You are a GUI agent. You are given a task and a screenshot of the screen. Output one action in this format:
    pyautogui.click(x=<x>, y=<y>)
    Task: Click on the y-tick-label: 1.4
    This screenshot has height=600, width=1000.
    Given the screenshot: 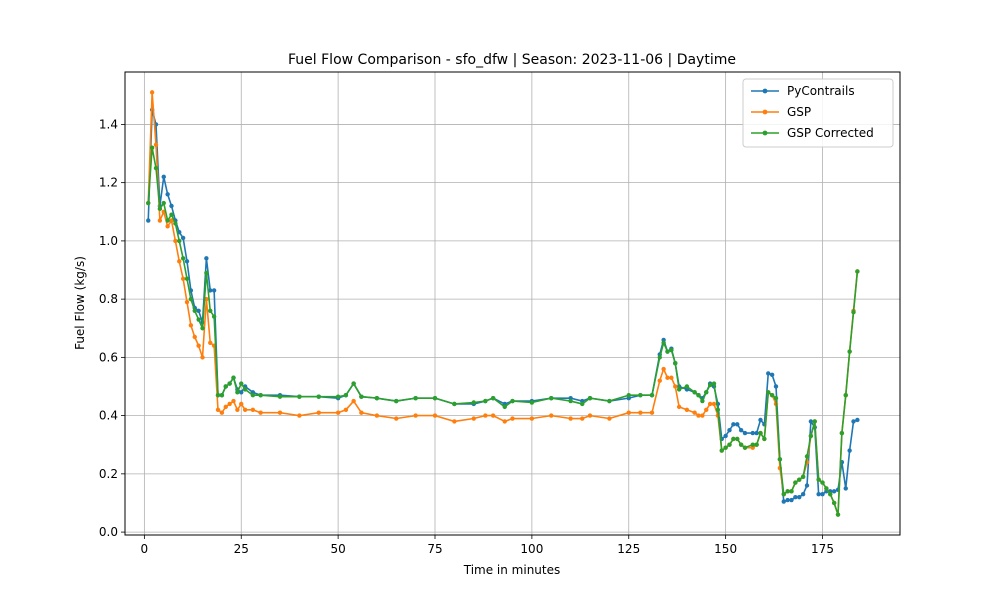 What is the action you would take?
    pyautogui.click(x=108, y=124)
    